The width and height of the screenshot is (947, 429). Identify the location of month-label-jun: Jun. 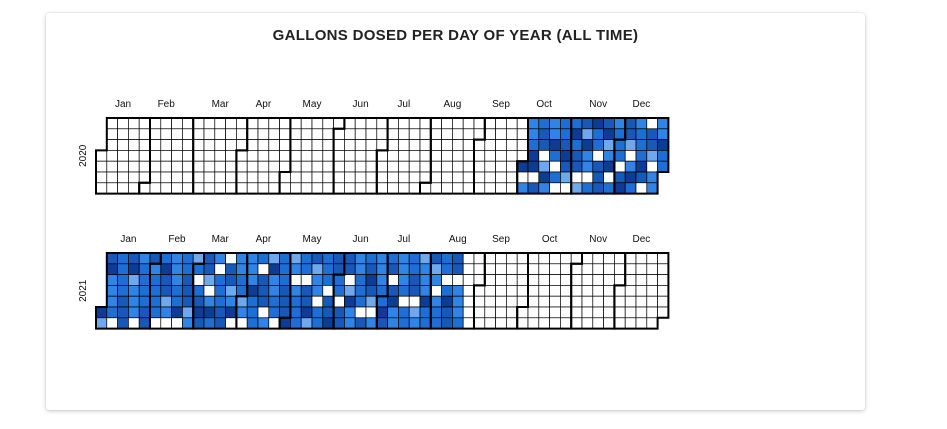
(361, 239).